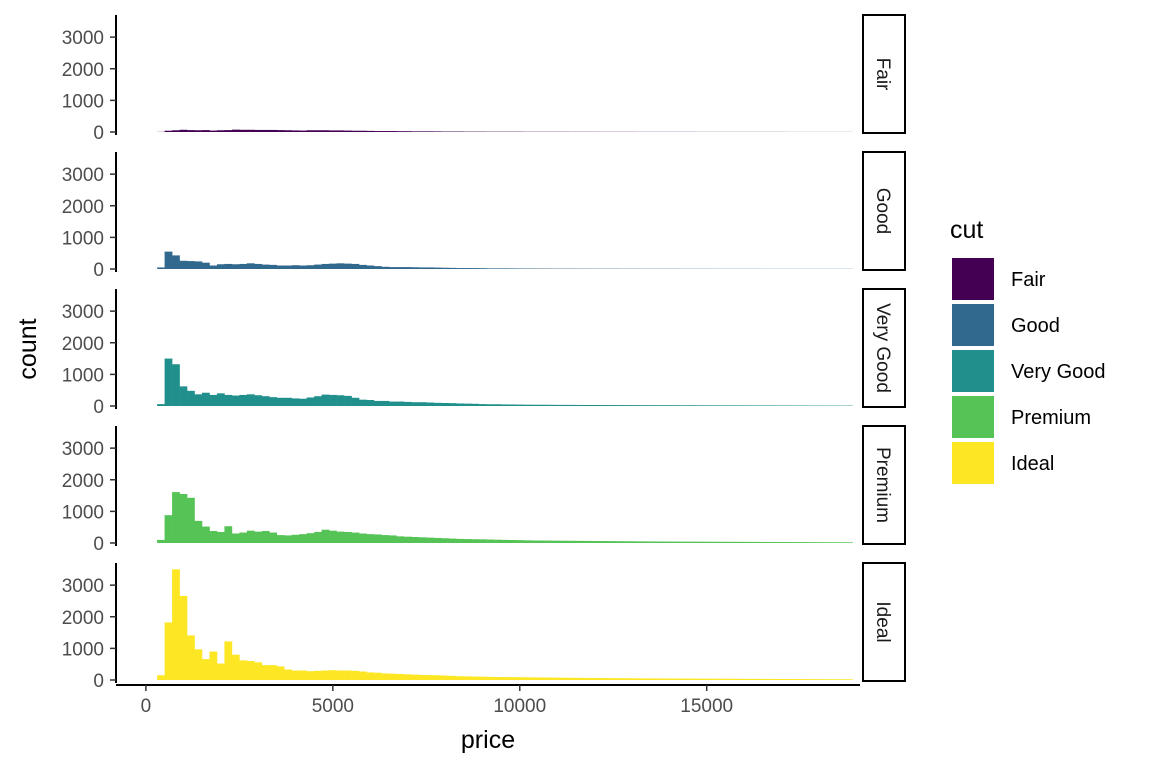 The image size is (1152, 768). I want to click on legend-item: Premium, so click(1021, 417).